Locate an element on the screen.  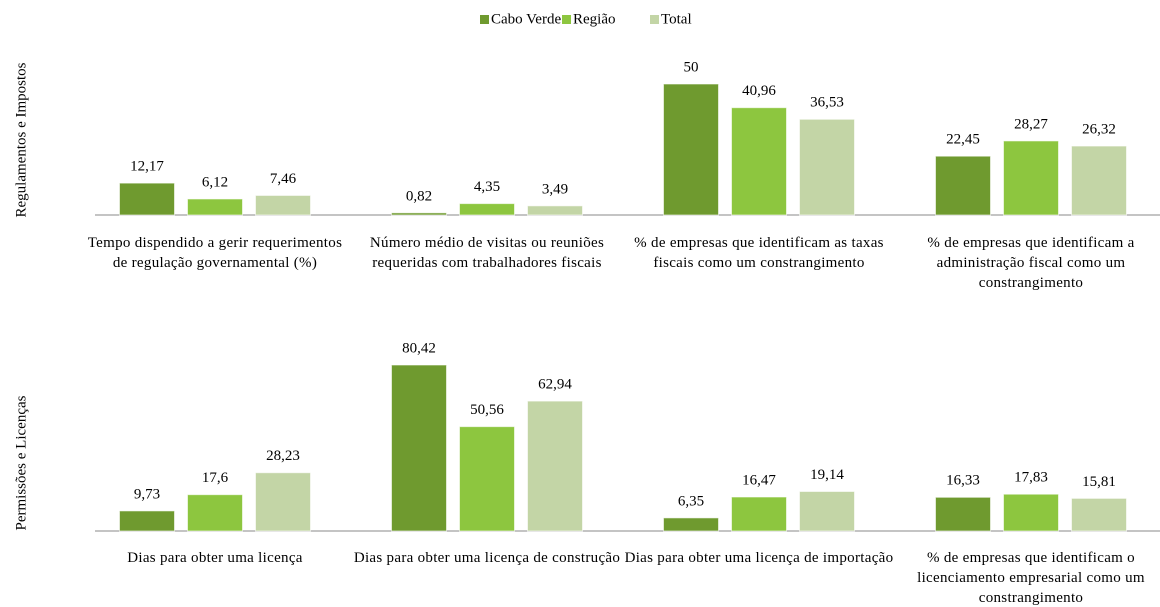
data-label: 17,83 is located at coordinates (1031, 478).